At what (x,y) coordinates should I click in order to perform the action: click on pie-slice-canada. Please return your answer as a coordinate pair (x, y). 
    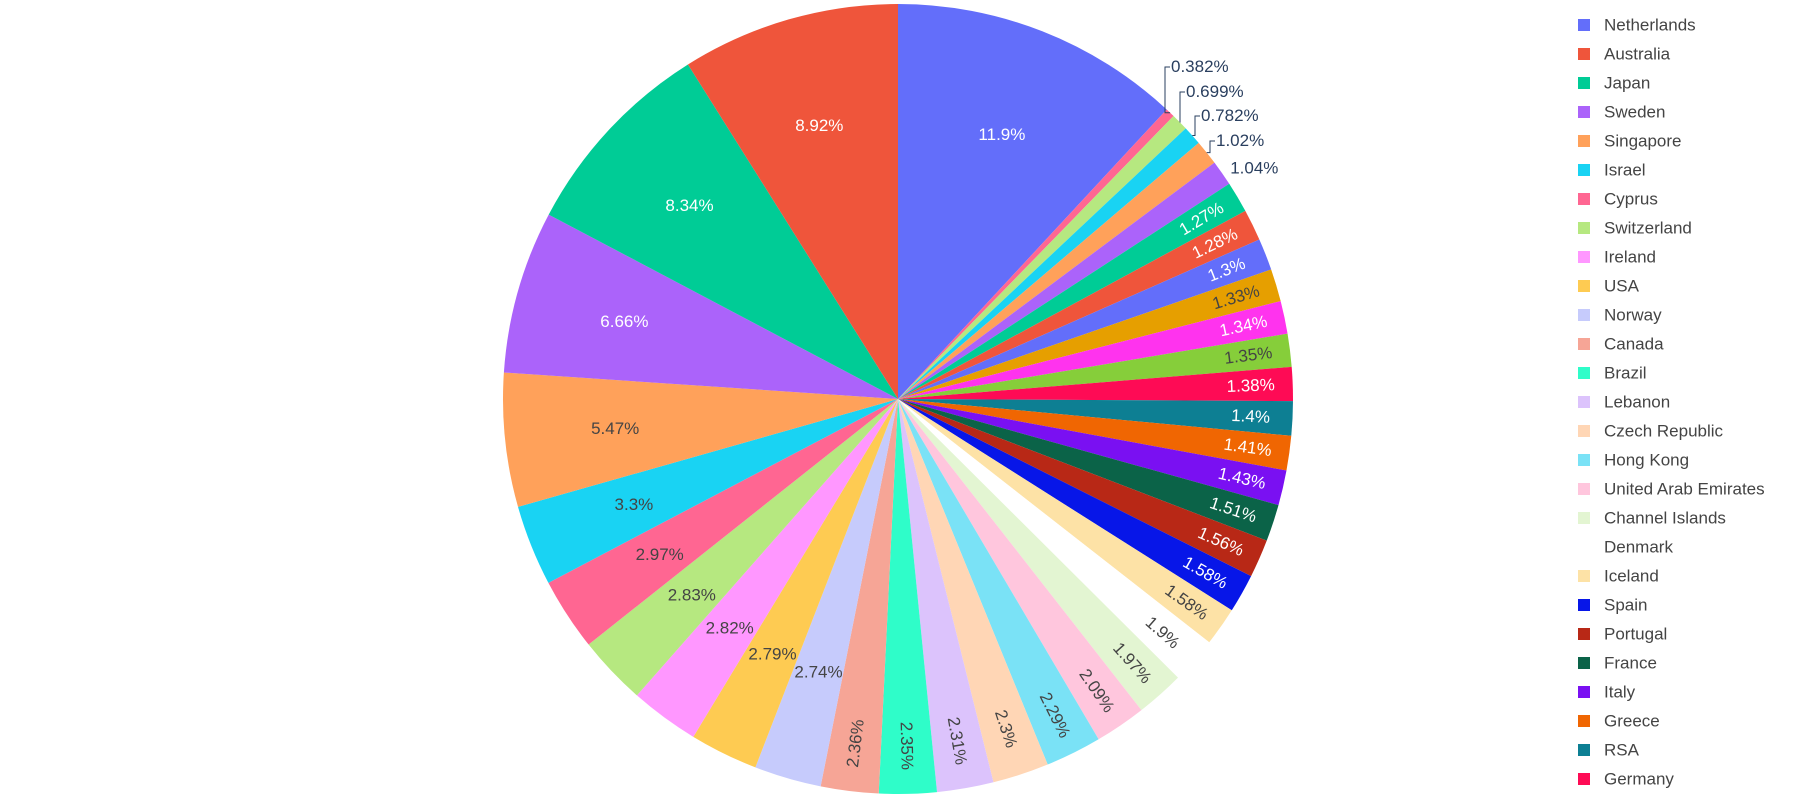
    Looking at the image, I should click on (859, 596).